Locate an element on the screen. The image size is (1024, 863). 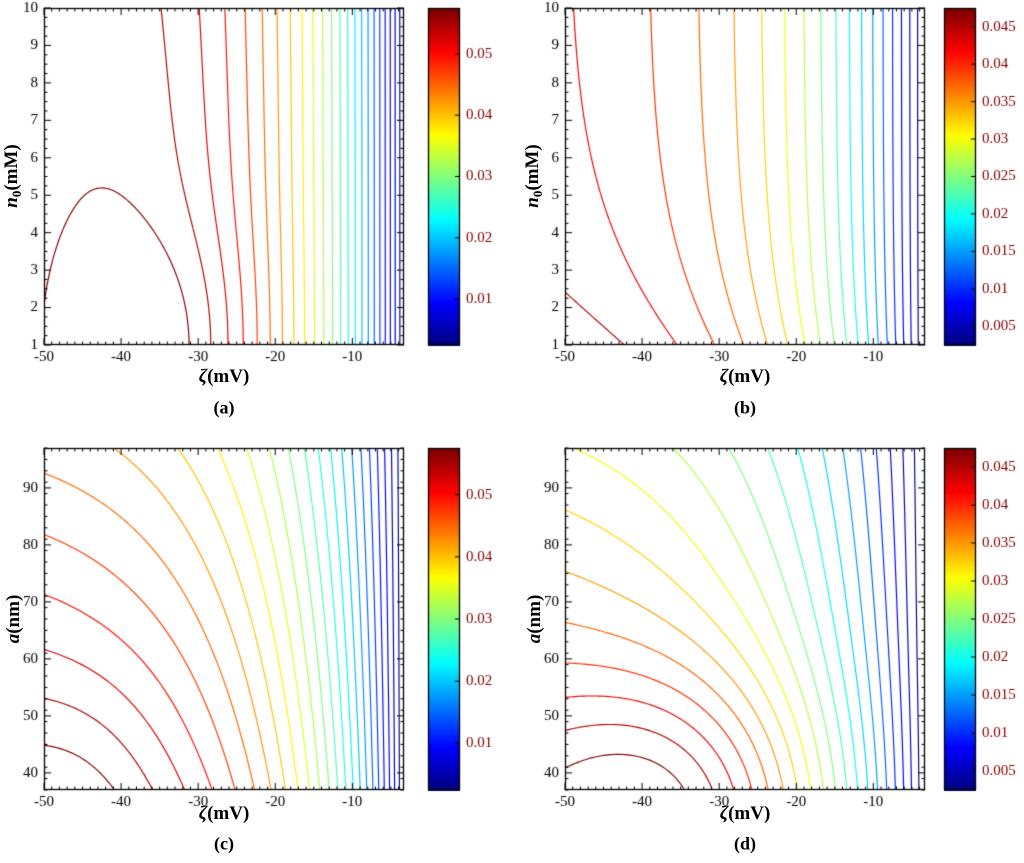
panel-b-xlabel: ζ(mV) is located at coordinates (745, 376).